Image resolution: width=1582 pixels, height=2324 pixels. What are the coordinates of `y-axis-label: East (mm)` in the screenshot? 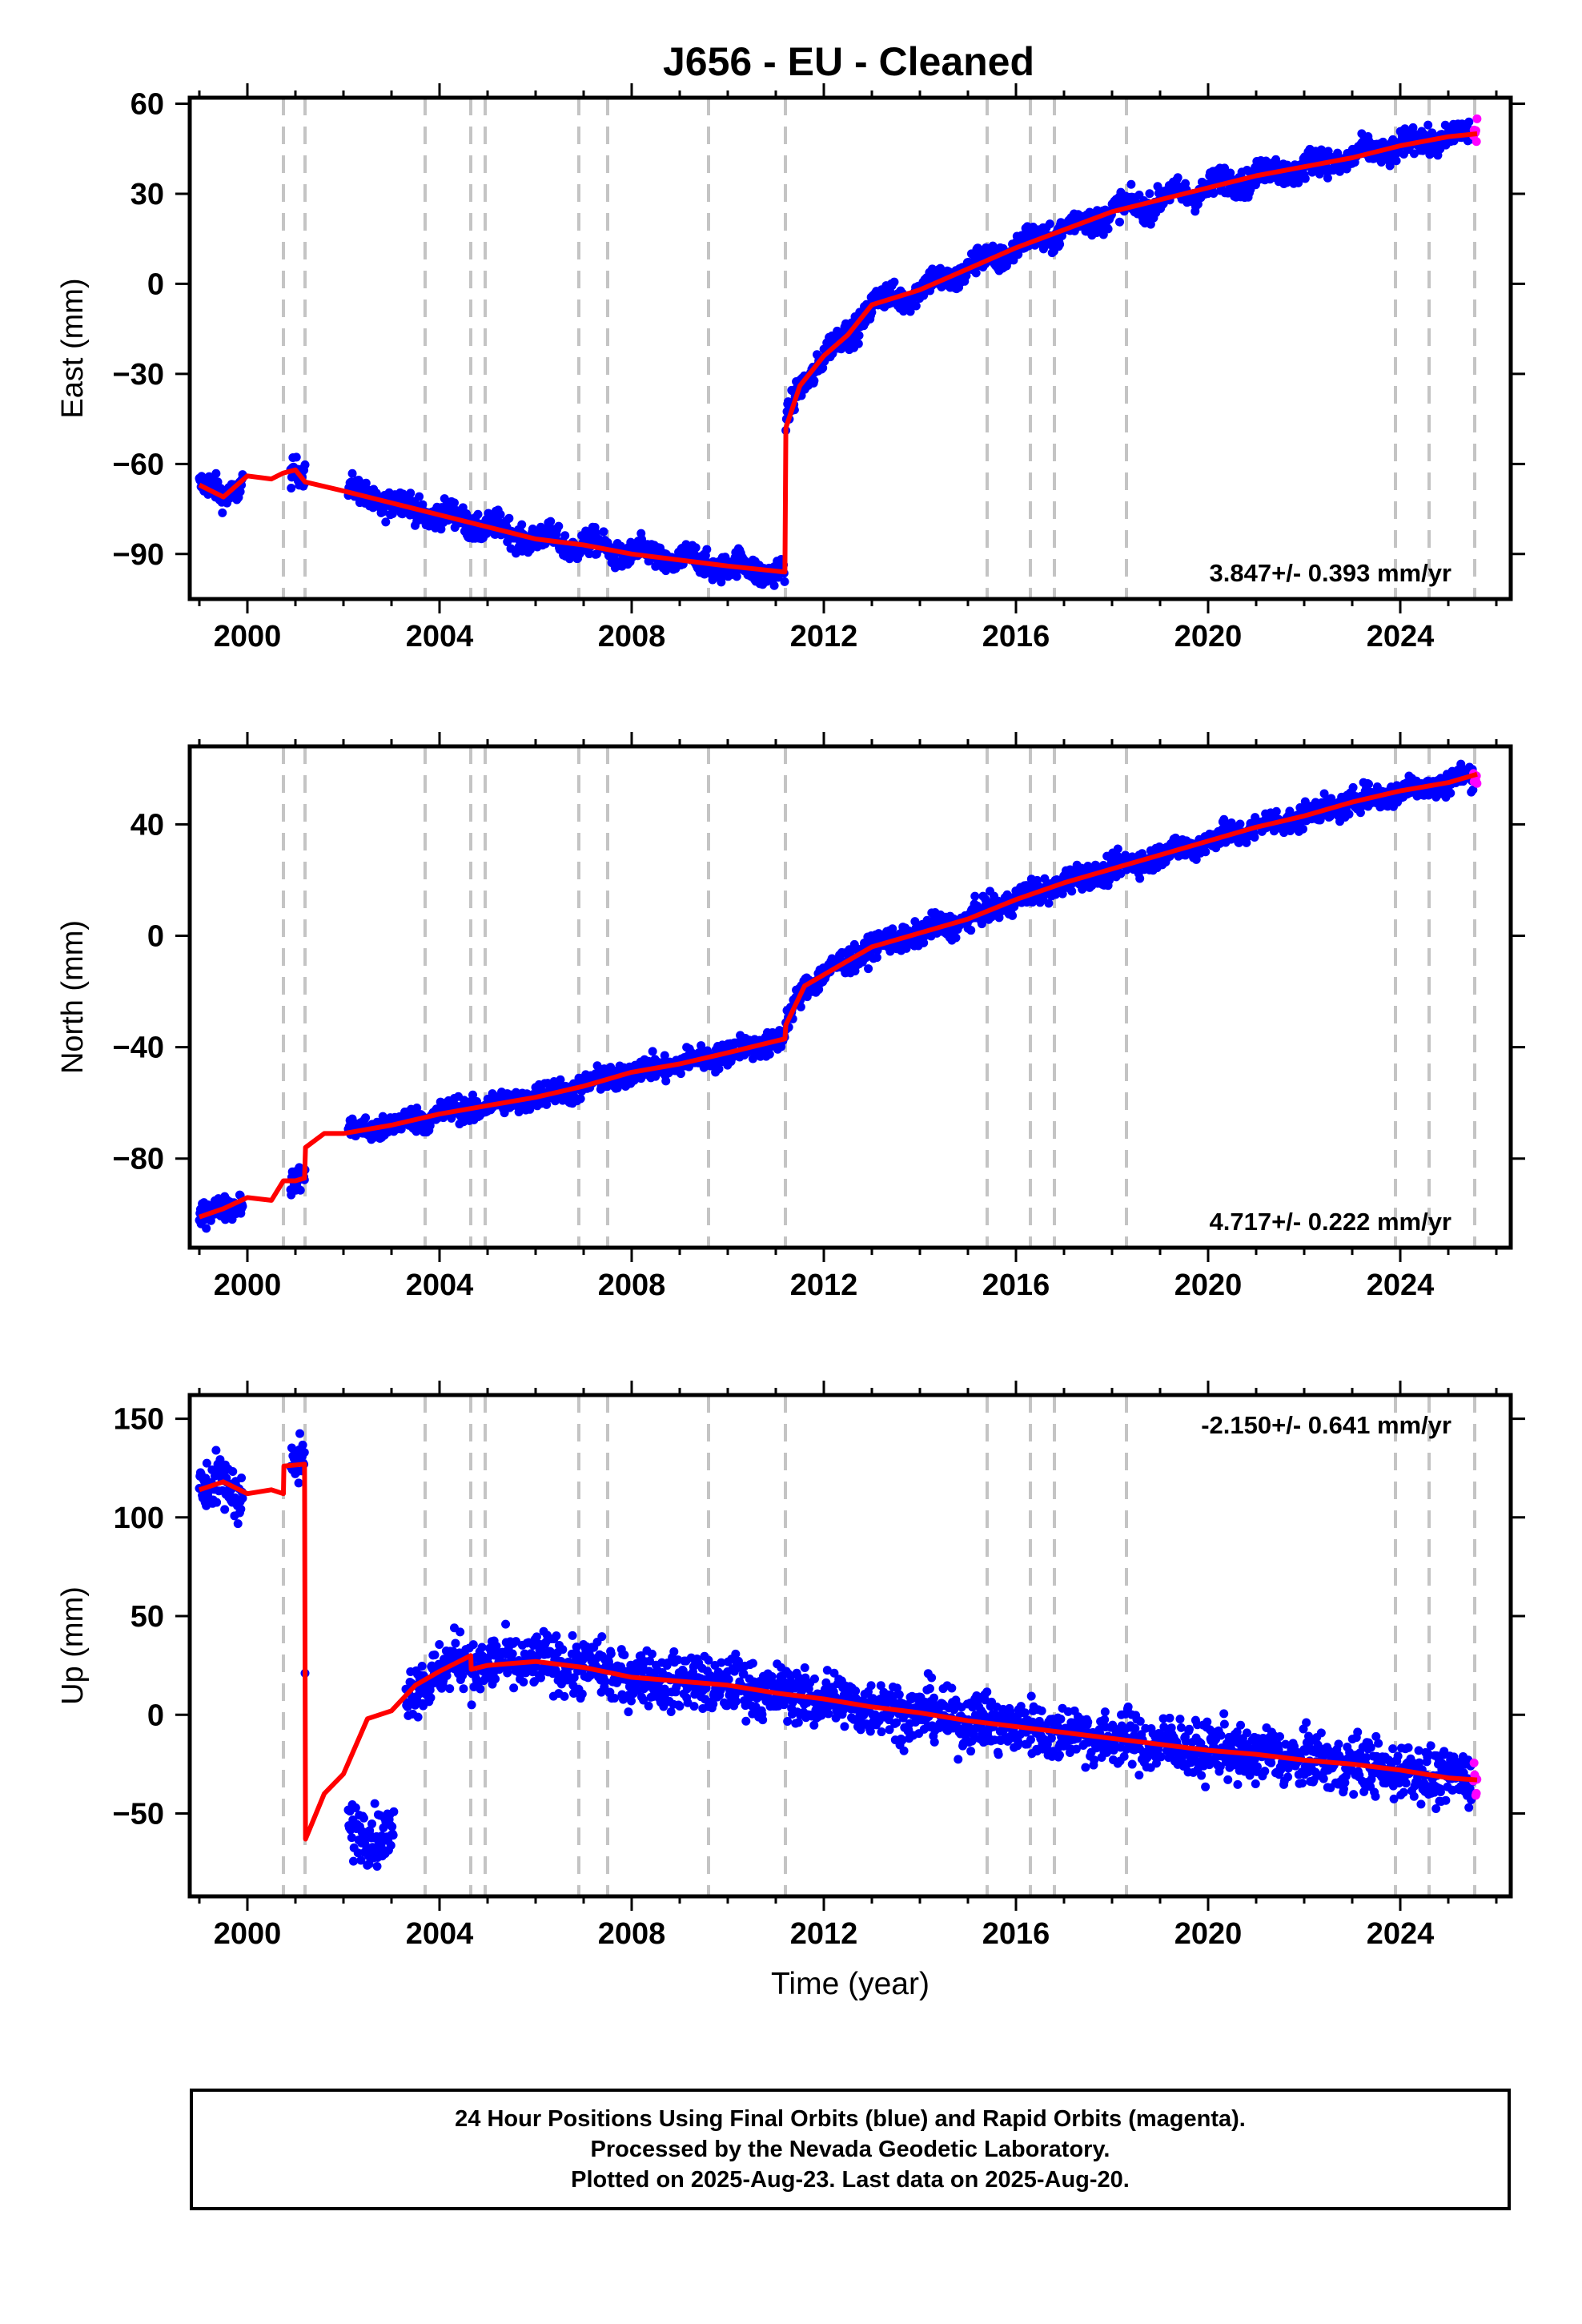 It's located at (73, 348).